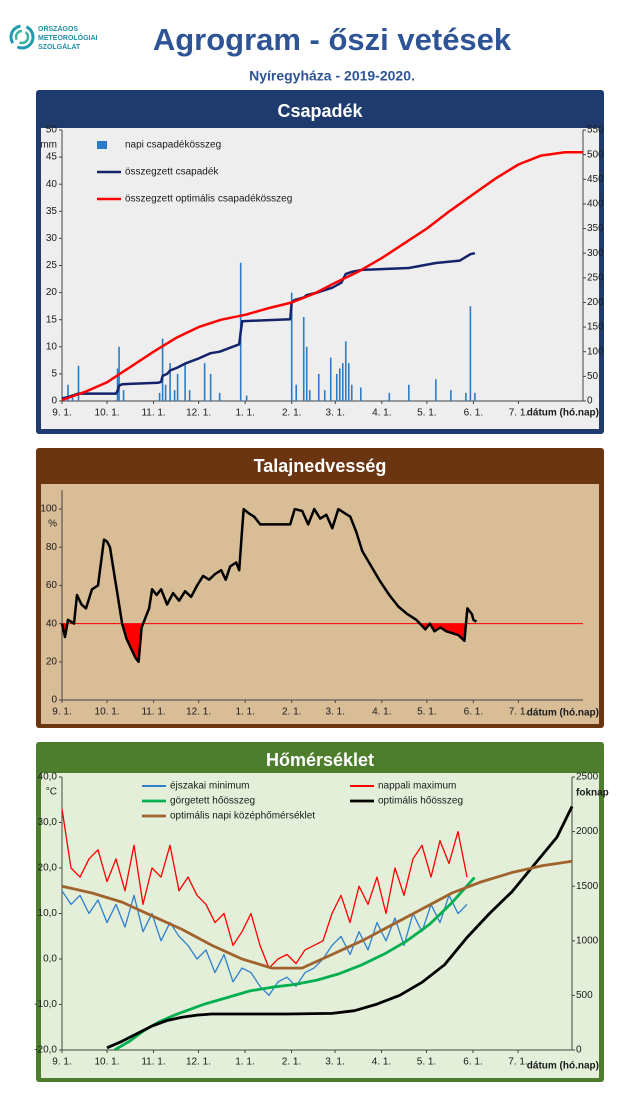 The image size is (640, 1102). What do you see at coordinates (473, 413) in the screenshot?
I see `x-tick-label: 6. 1.` at bounding box center [473, 413].